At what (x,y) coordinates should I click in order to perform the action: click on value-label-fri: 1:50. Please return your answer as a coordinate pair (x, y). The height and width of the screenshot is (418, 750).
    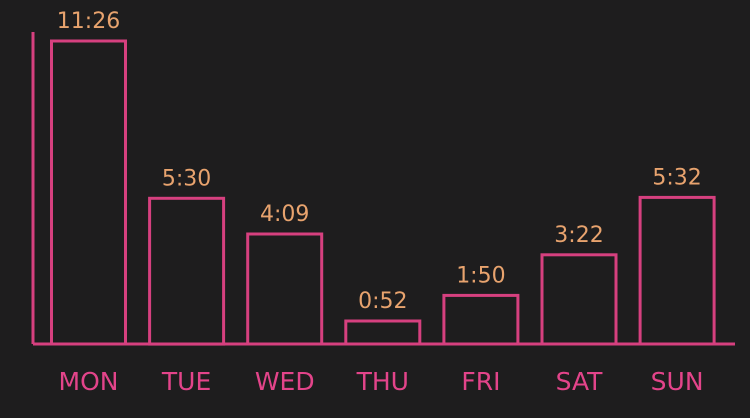
    Looking at the image, I should click on (480, 275).